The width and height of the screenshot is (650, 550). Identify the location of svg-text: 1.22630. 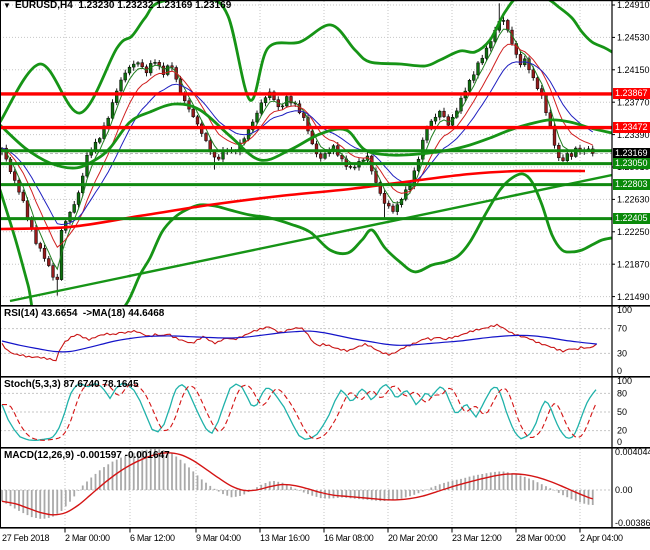
(633, 200).